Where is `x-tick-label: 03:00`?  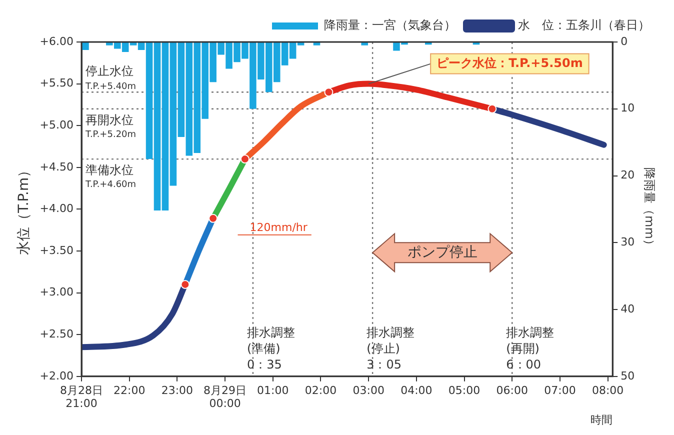 x-tick-label: 03:00 is located at coordinates (368, 390).